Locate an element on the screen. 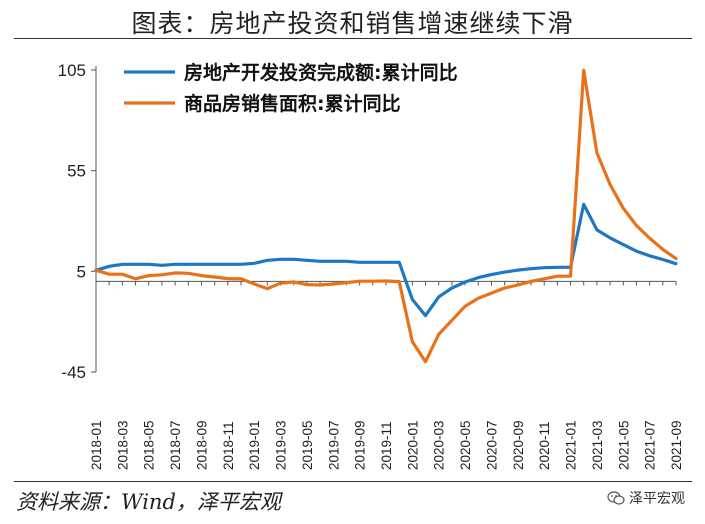 Image resolution: width=705 pixels, height=524 pixels. x-tick-label: 2021-03 is located at coordinates (597, 445).